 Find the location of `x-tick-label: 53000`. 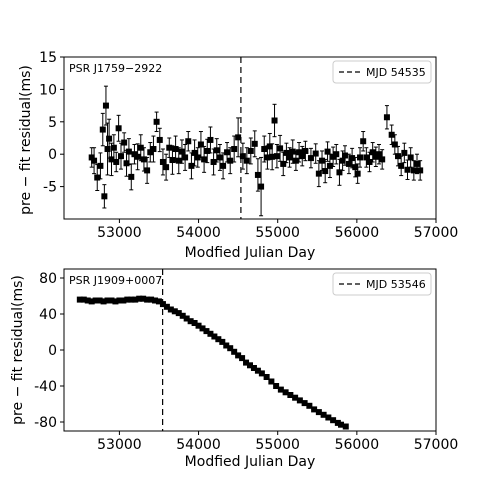

x-tick-label: 53000 is located at coordinates (119, 445).